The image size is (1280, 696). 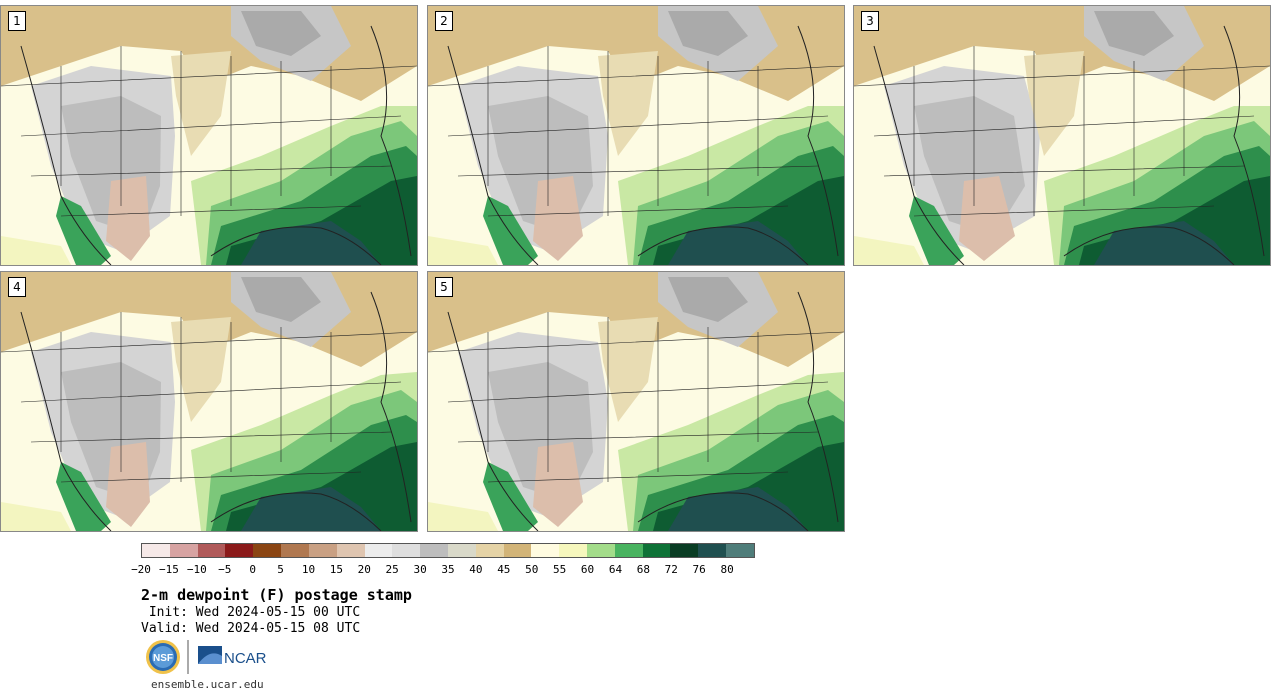 I want to click on colorbar, so click(x=448, y=550).